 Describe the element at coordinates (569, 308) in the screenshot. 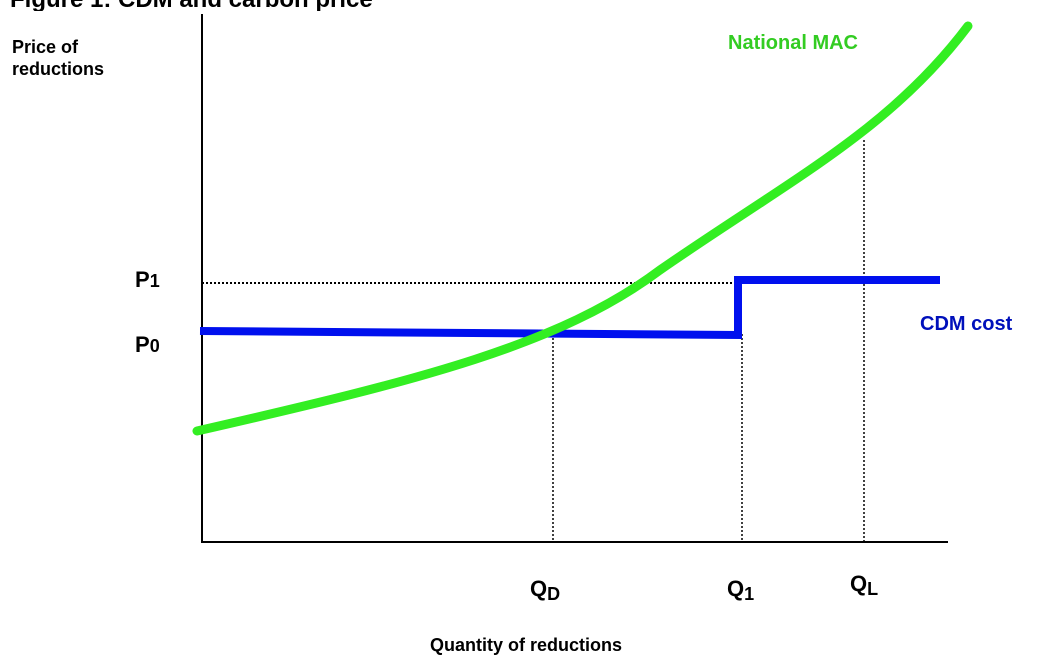

I see `cdm-cost-curve` at that location.